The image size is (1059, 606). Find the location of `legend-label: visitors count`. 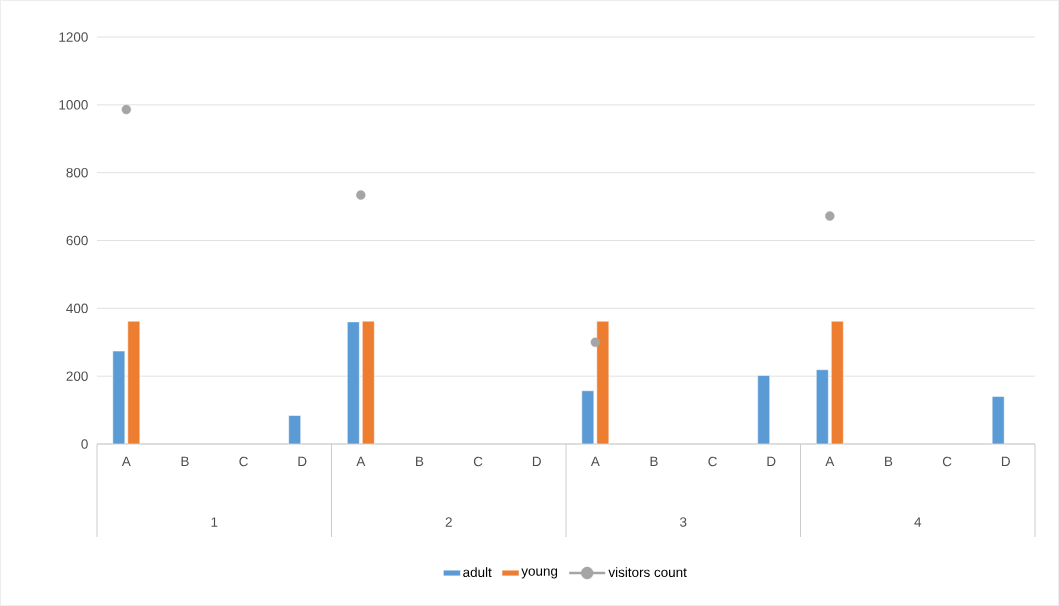

legend-label: visitors count is located at coordinates (647, 572).